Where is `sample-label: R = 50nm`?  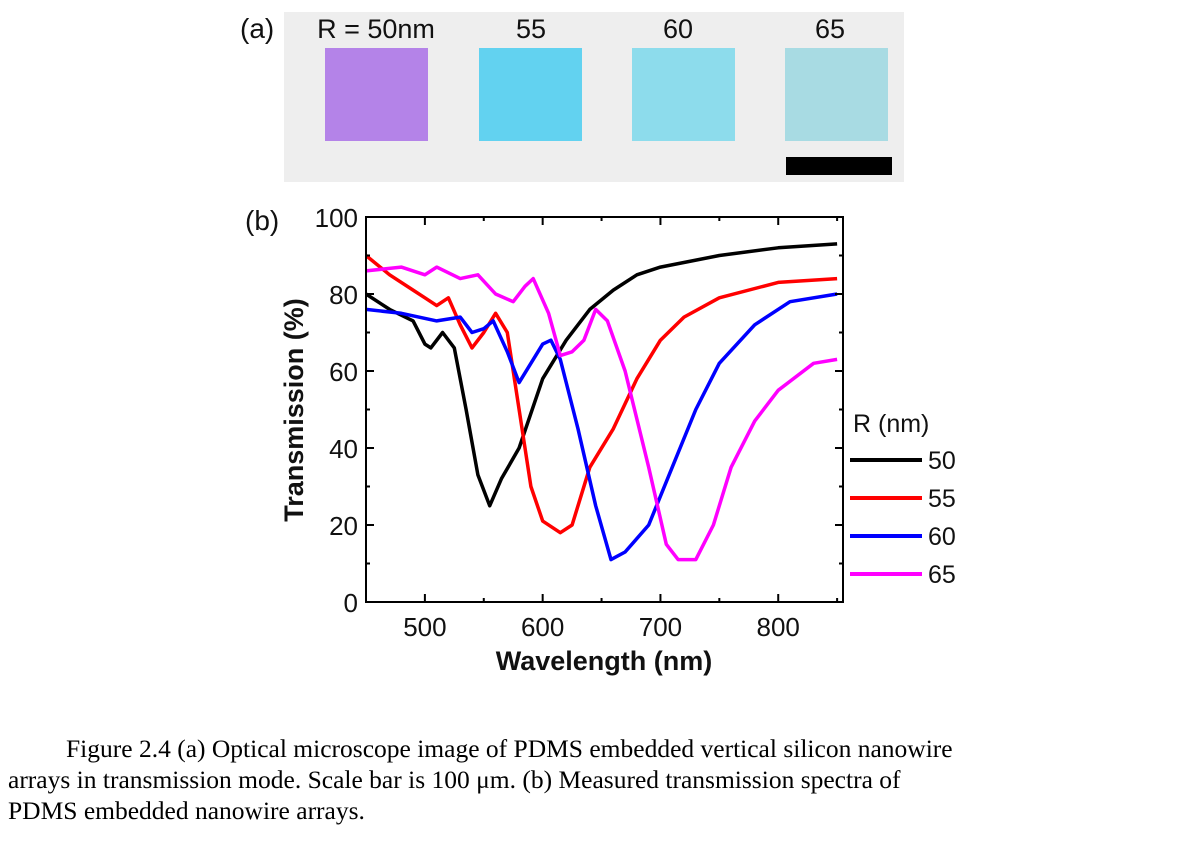 sample-label: R = 50nm is located at coordinates (376, 29).